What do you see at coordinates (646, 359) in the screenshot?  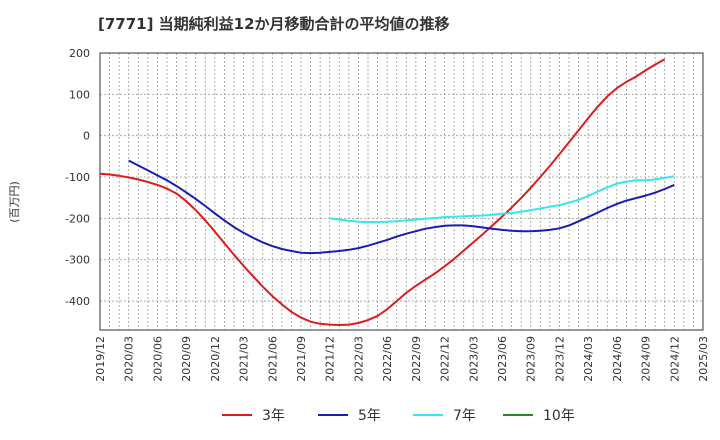 I see `x-tick-label: 2024/09` at bounding box center [646, 359].